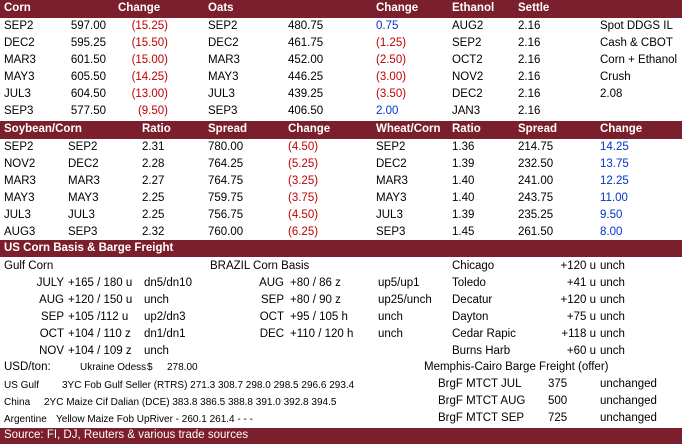 The width and height of the screenshot is (682, 444). I want to click on brazil-change: up5/up1, so click(399, 283).